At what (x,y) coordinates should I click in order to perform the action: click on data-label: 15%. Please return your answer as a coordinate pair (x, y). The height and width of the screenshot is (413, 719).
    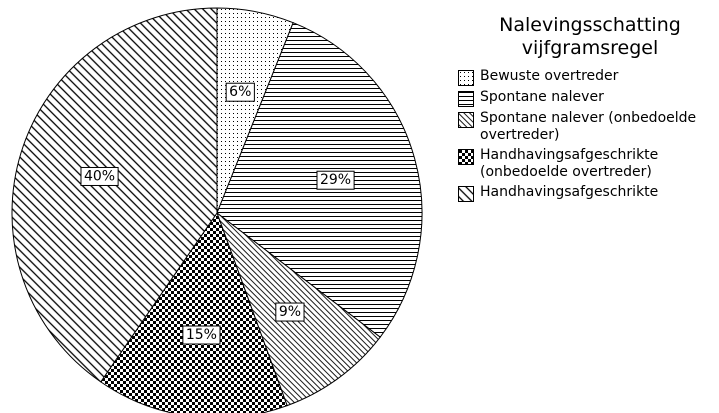
    Looking at the image, I should click on (201, 335).